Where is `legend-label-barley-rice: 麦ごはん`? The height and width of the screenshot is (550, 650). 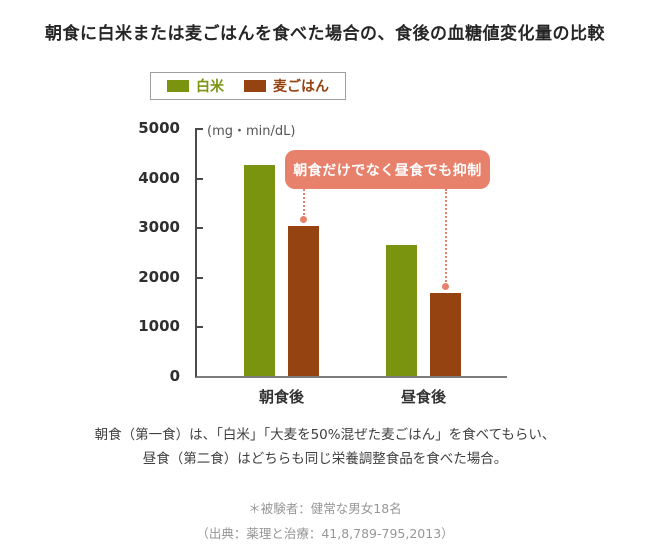 legend-label-barley-rice: 麦ごはん is located at coordinates (301, 87).